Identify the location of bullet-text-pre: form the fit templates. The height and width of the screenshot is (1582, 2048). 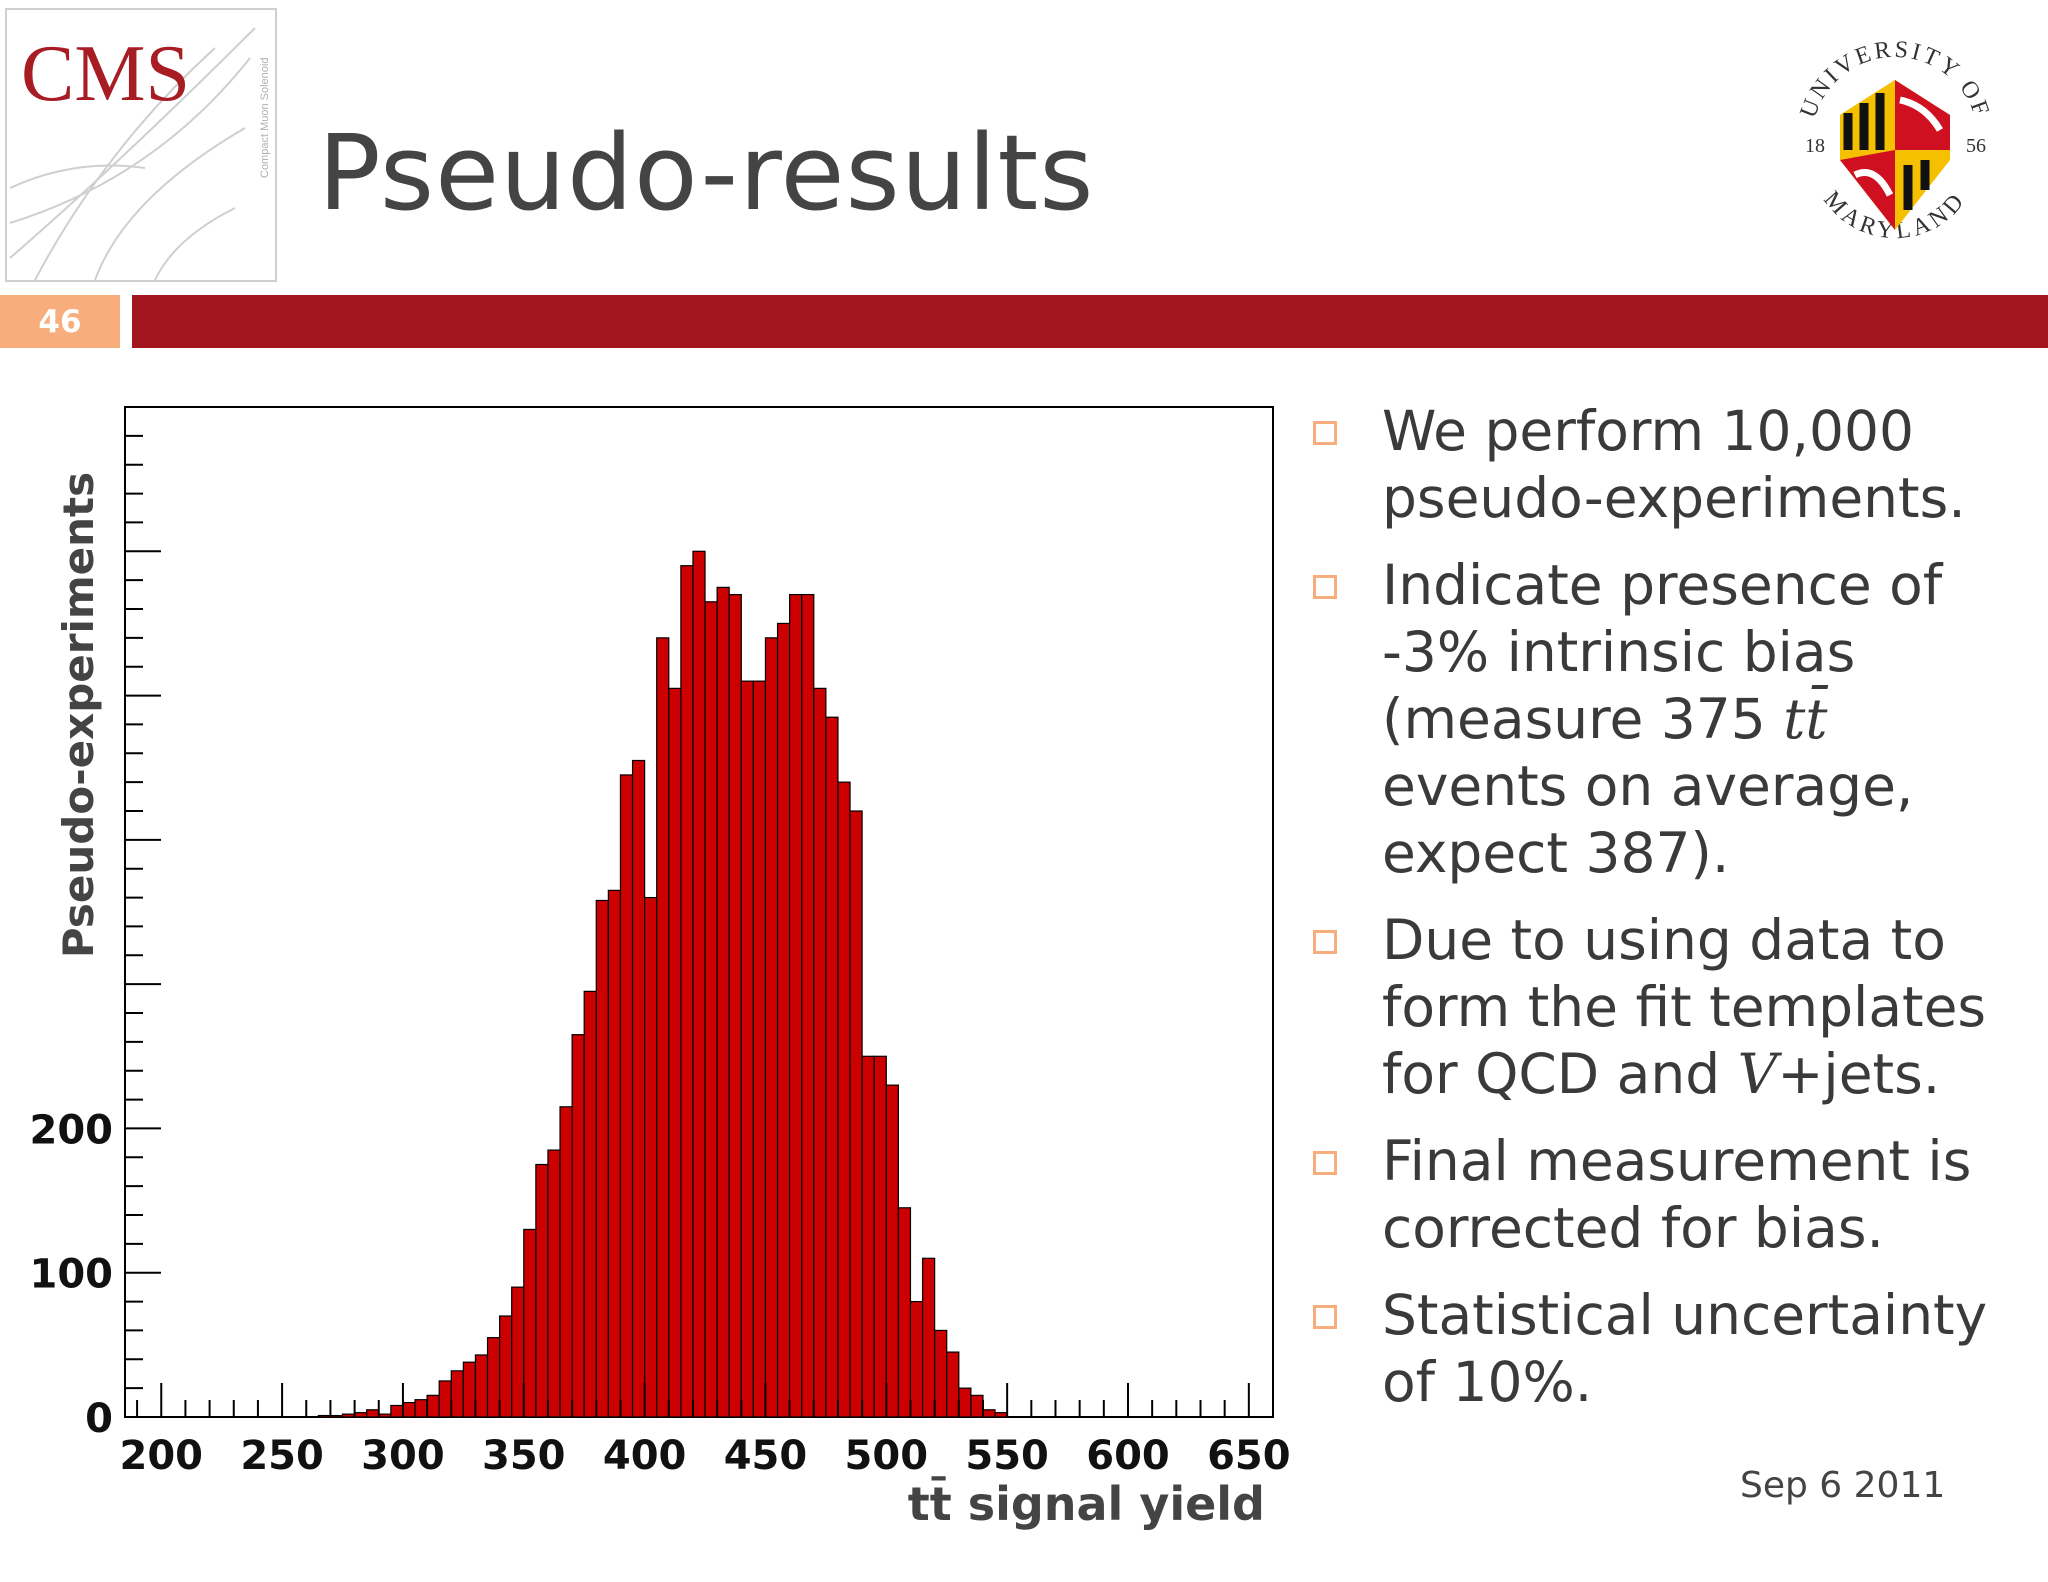
(1684, 1007).